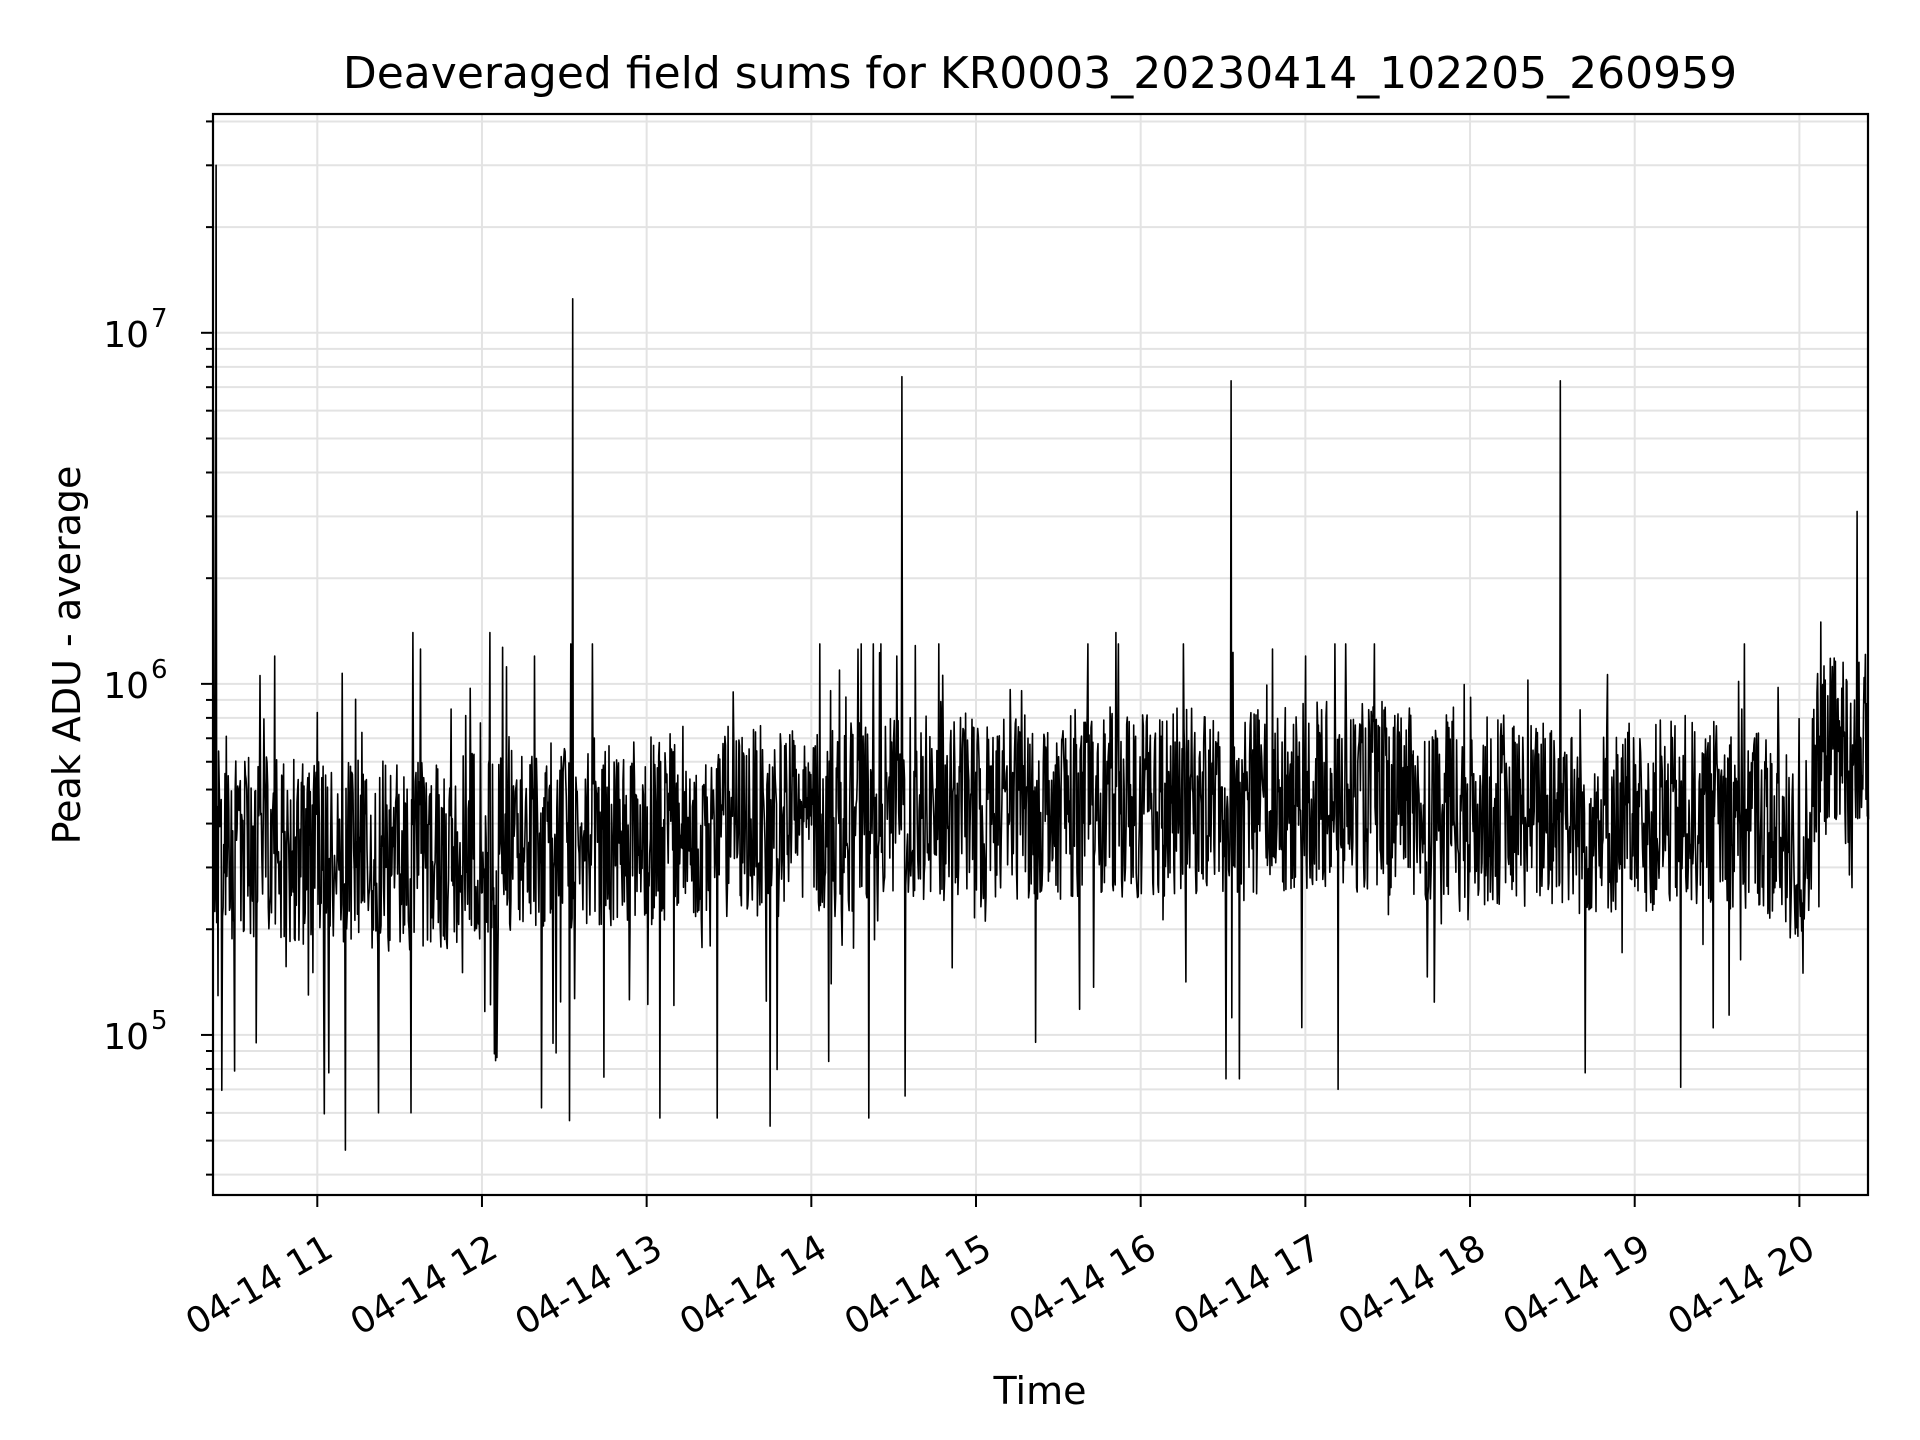 Image resolution: width=1920 pixels, height=1440 pixels. Describe the element at coordinates (159, 1021) in the screenshot. I see `y-tick-exponent: 5` at that location.